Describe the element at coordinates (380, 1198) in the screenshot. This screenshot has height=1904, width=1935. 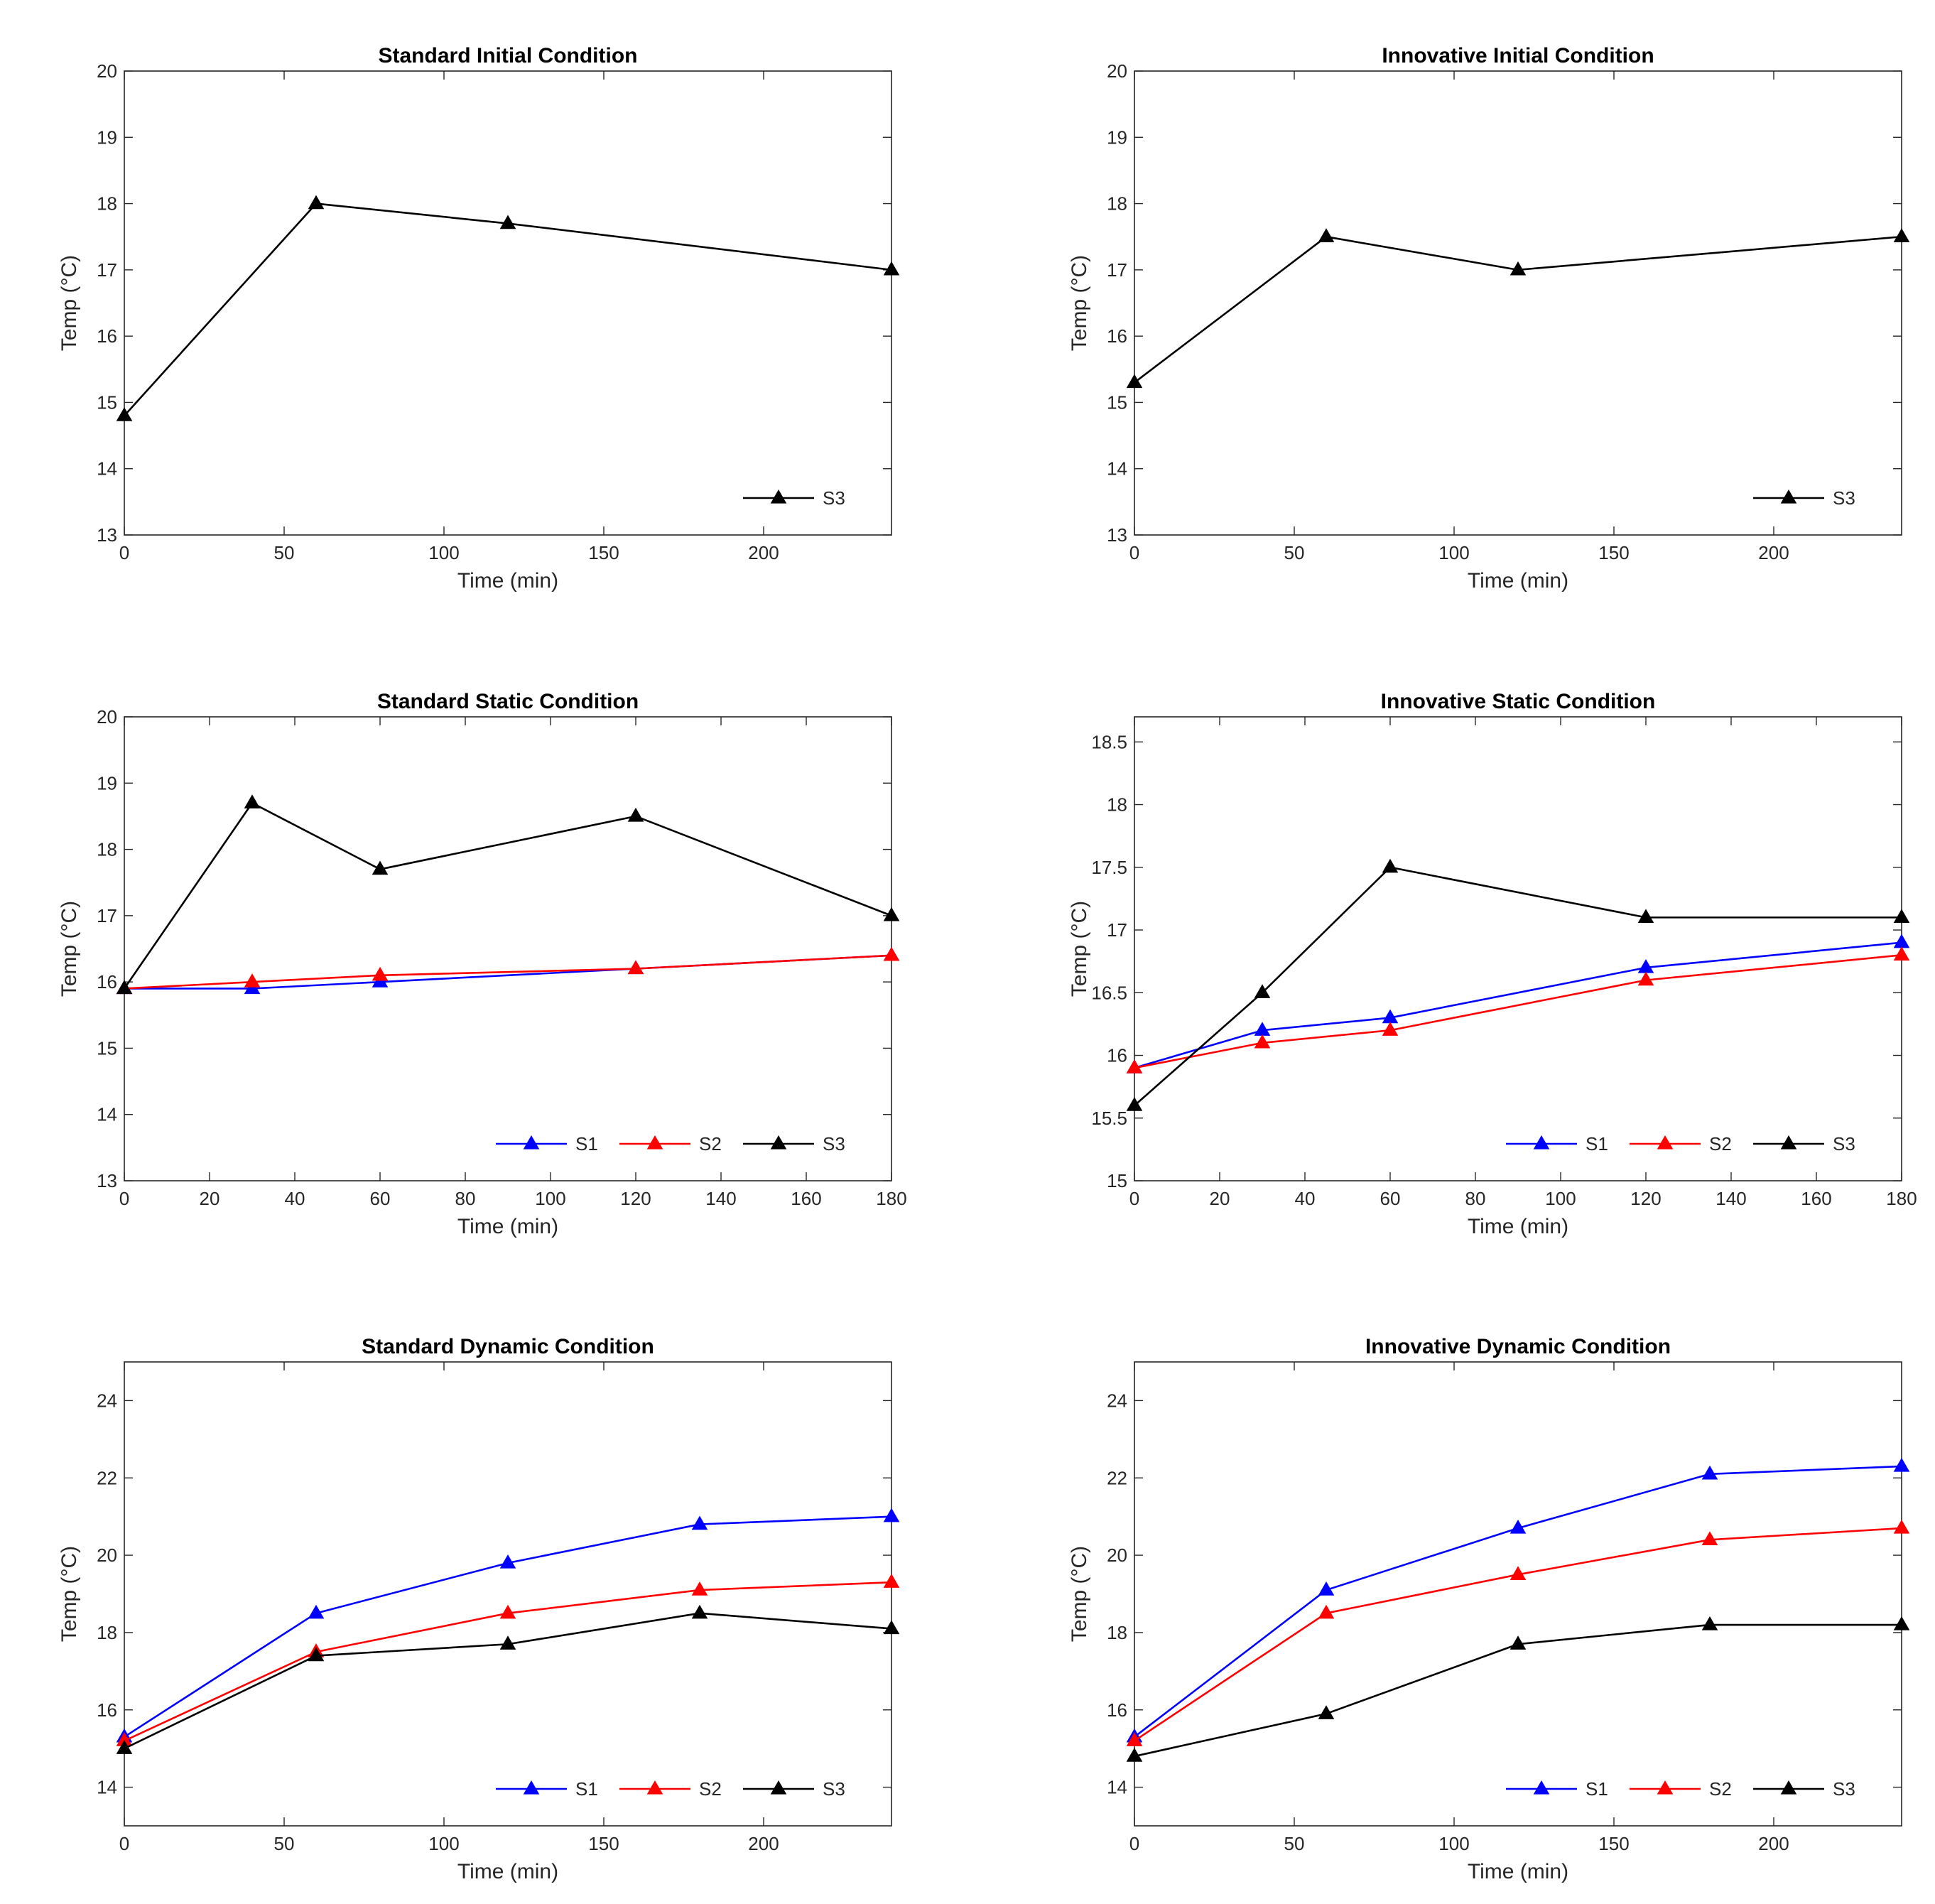
I see `x-tick-label: 60` at that location.